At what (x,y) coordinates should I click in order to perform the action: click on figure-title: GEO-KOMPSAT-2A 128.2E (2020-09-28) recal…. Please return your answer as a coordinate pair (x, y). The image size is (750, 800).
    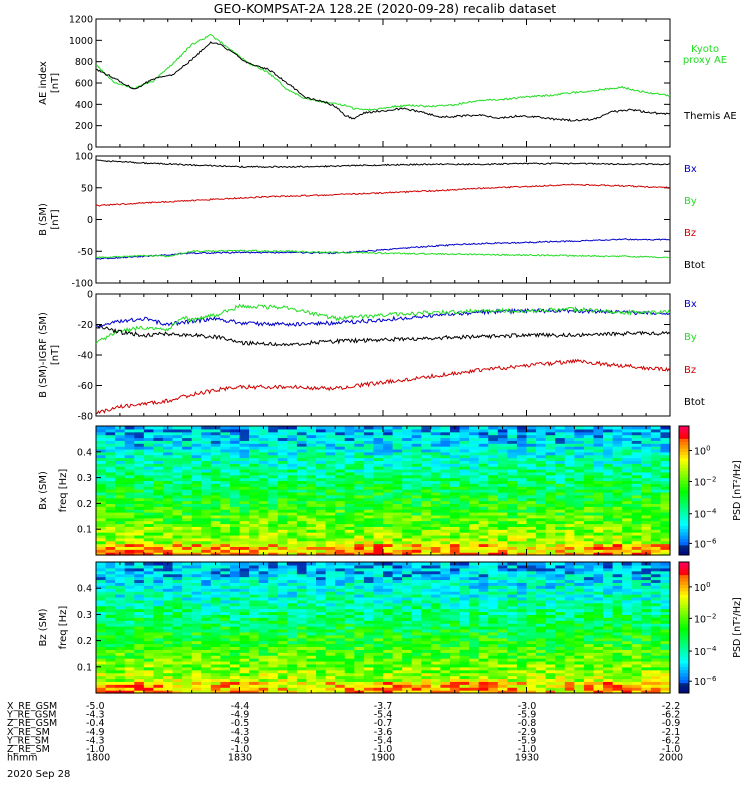
    Looking at the image, I should click on (385, 8).